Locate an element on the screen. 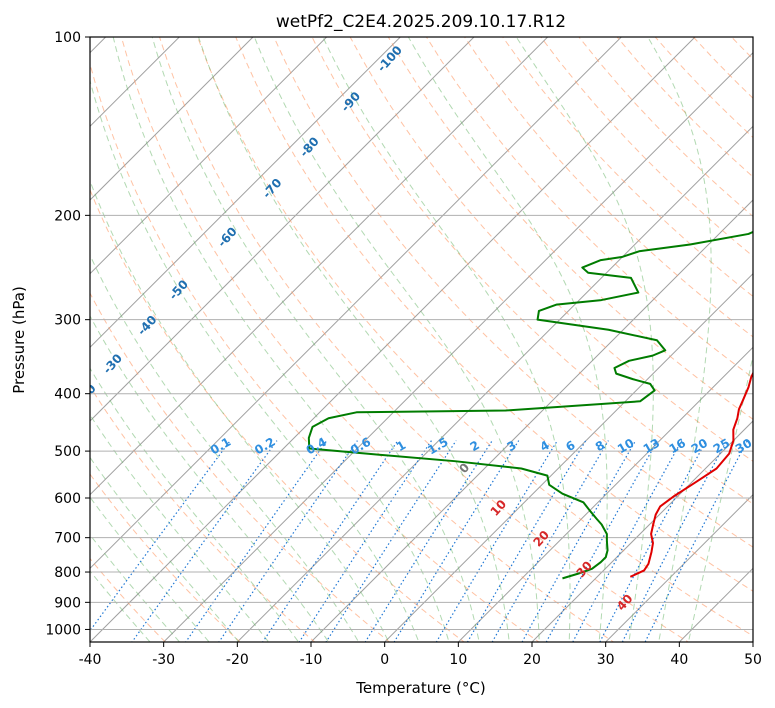 This screenshot has width=775, height=708. adiabat-label: -20 is located at coordinates (86, 393).